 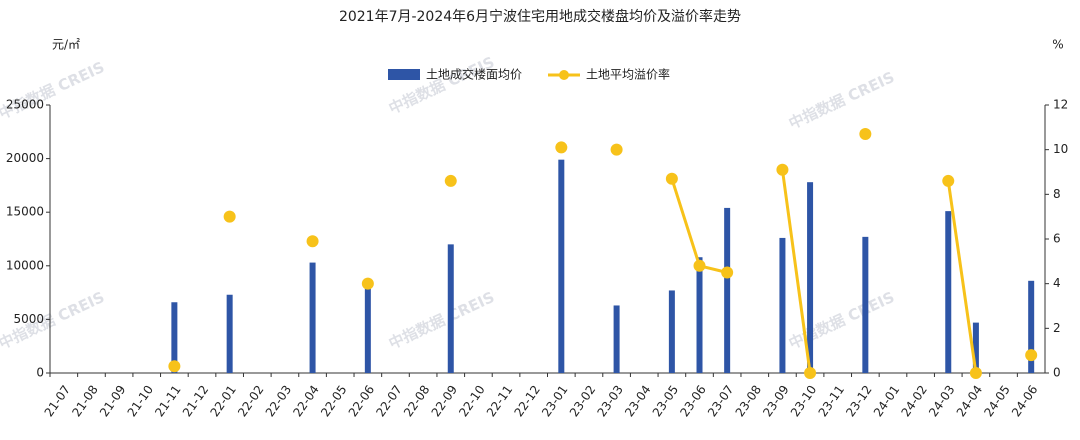 What do you see at coordinates (582, 401) in the screenshot?
I see `x-tick-label: 23-02` at bounding box center [582, 401].